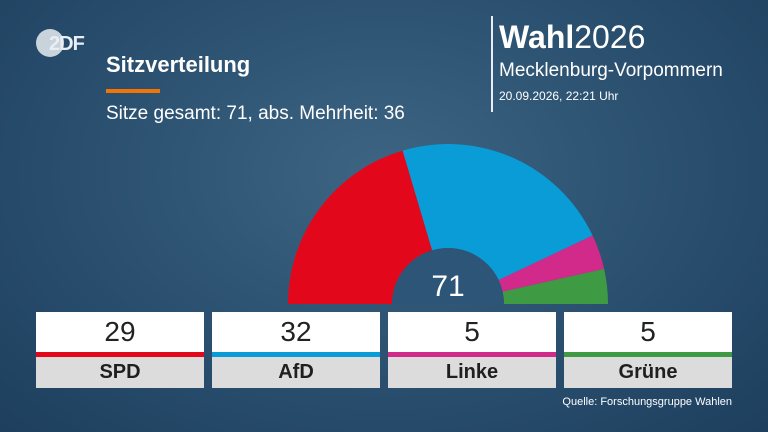 Image resolution: width=768 pixels, height=432 pixels. What do you see at coordinates (551, 263) in the screenshot?
I see `seat-arc-linke` at bounding box center [551, 263].